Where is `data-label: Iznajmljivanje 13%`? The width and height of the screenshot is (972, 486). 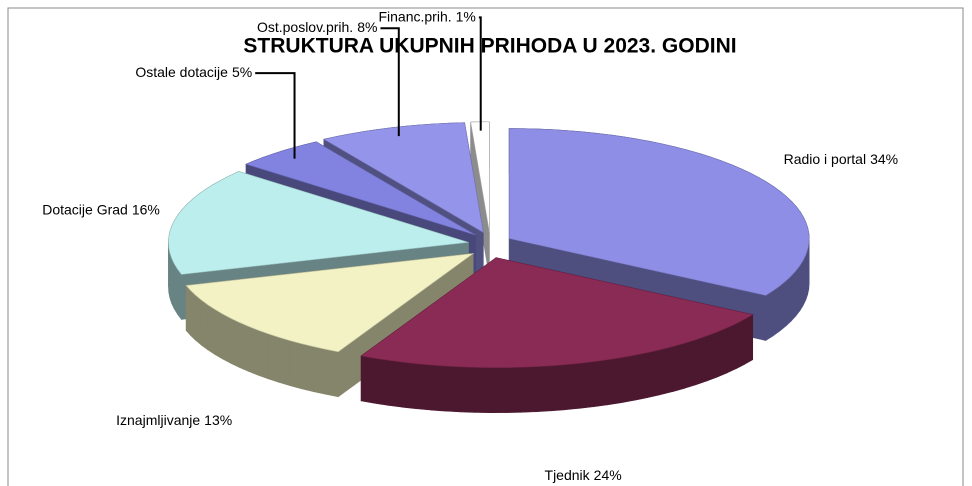
data-label: Iznajmljivanje 13% is located at coordinates (174, 420).